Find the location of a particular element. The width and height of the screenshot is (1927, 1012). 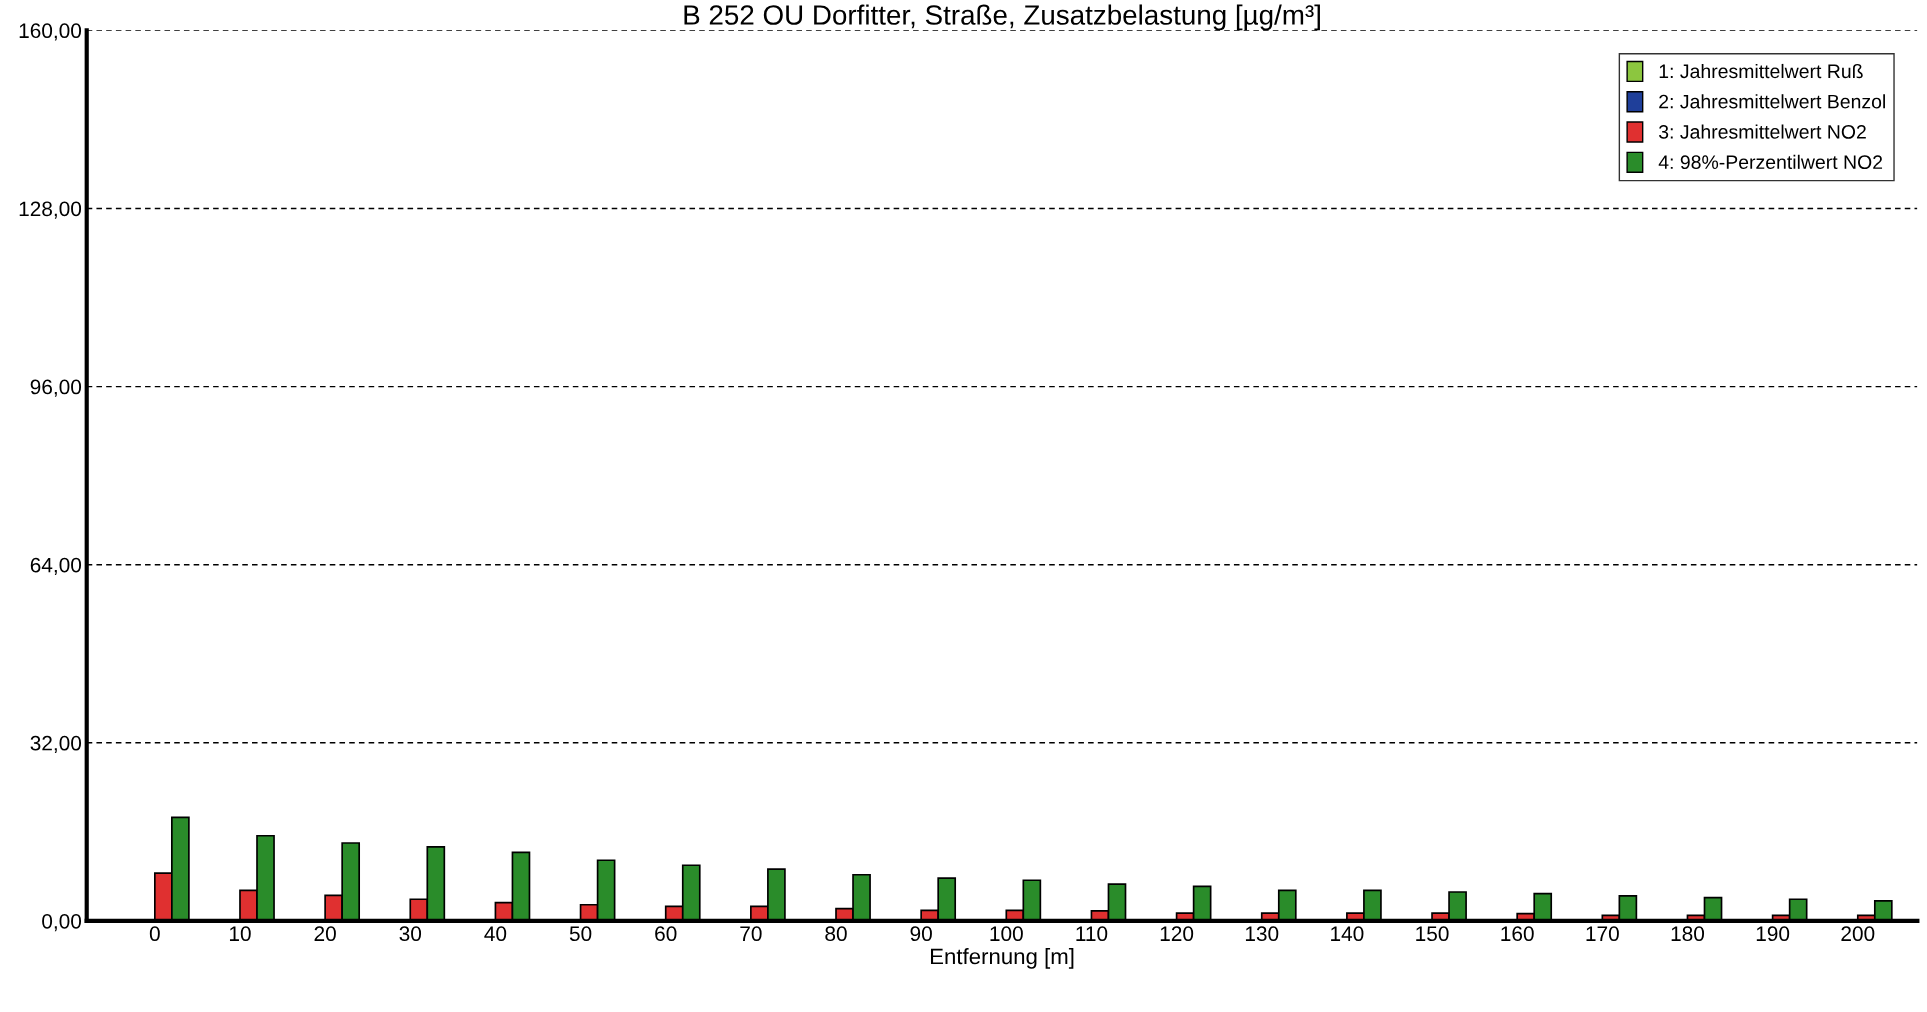

x-tick-label: 180 is located at coordinates (1688, 934).